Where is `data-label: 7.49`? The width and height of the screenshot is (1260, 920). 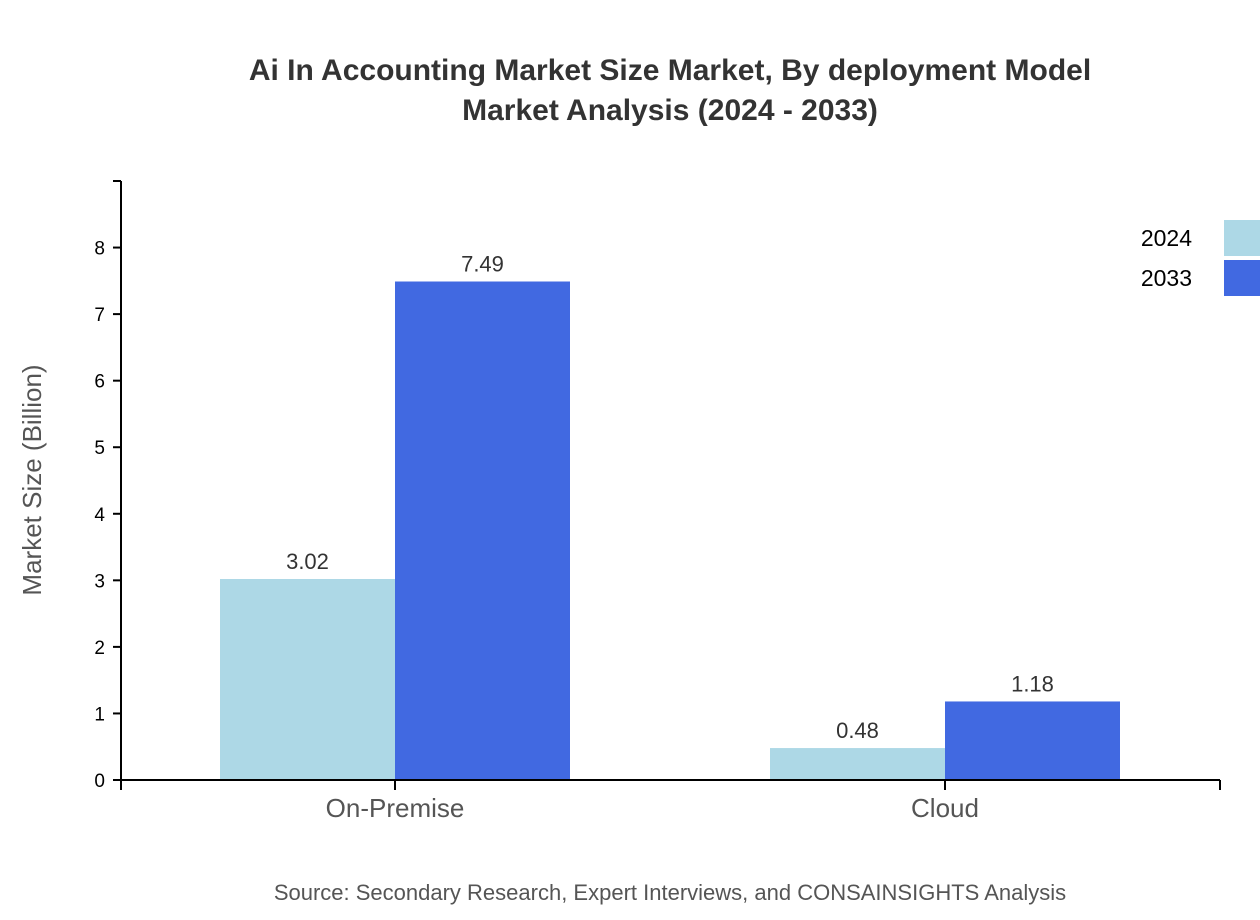
data-label: 7.49 is located at coordinates (482, 263).